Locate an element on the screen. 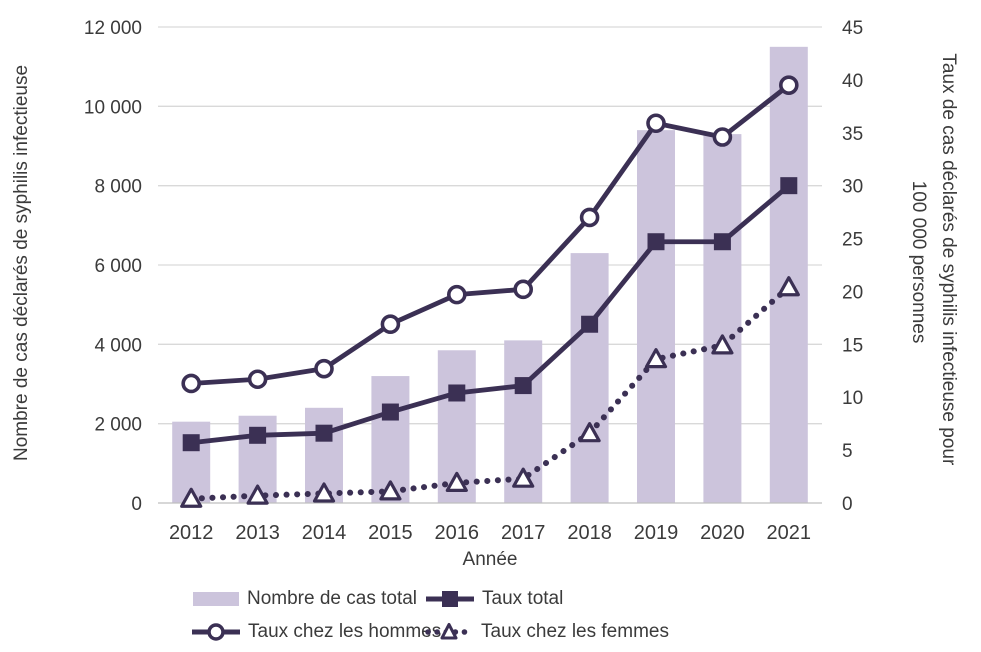 Image resolution: width=981 pixels, height=652 pixels. legend-item-taux-hommes: Taux chez les hommes is located at coordinates (316, 632).